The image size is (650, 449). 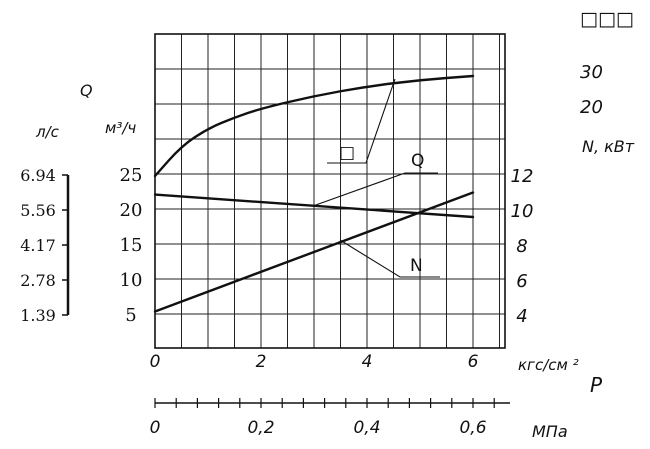 I want to click on leader-line-q, so click(x=375, y=189).